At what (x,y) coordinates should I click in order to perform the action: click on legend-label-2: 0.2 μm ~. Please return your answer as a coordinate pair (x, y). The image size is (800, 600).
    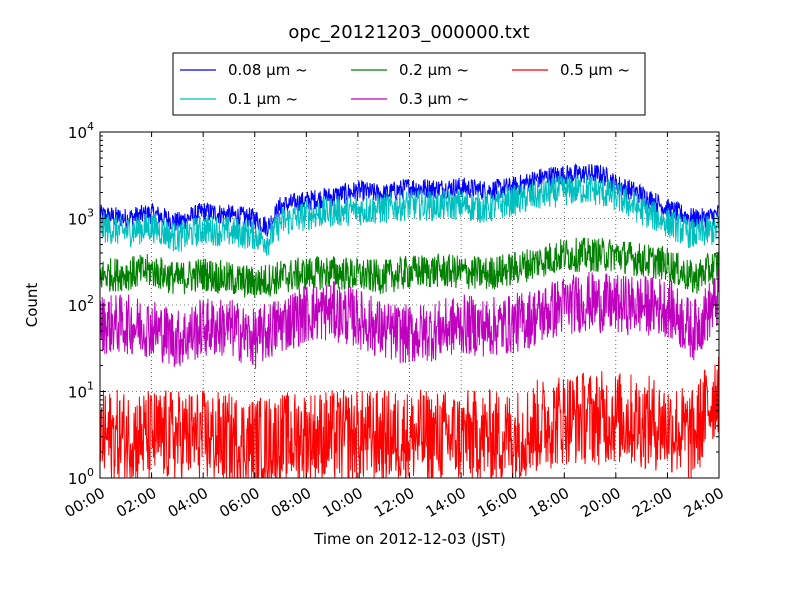
    Looking at the image, I should click on (434, 70).